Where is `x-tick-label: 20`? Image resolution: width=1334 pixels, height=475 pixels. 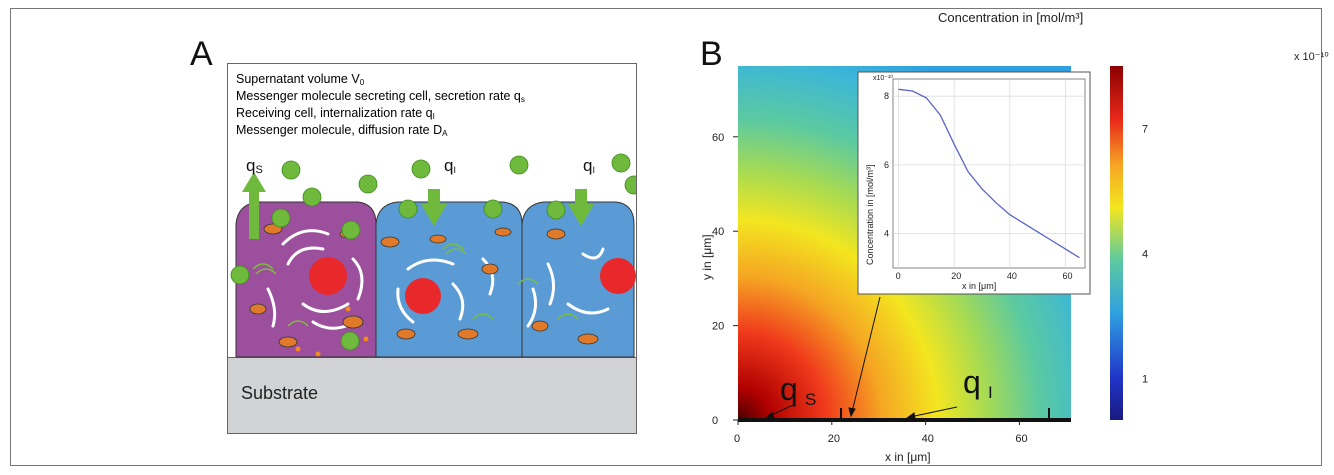
x-tick-label: 20 is located at coordinates (834, 439).